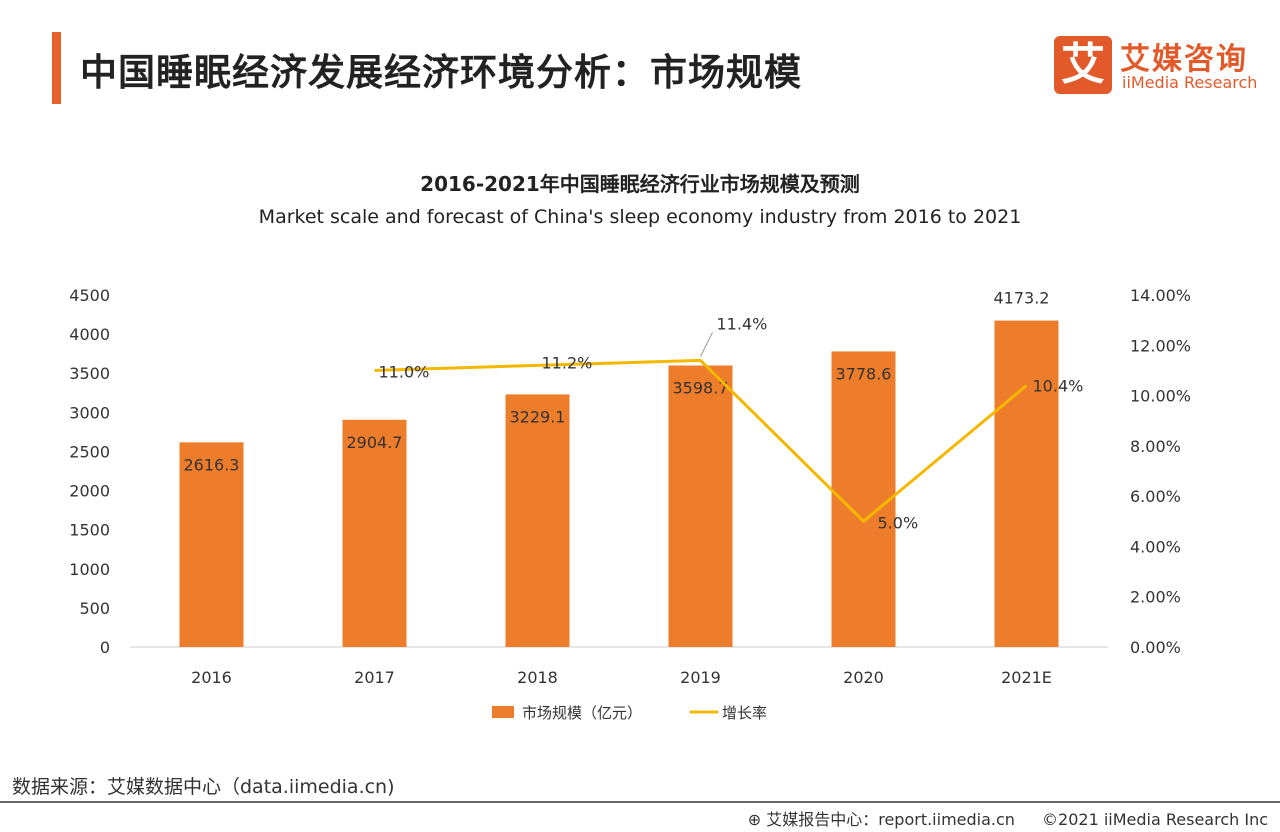 The height and width of the screenshot is (832, 1280). I want to click on x-tick-label: 2016, so click(211, 677).